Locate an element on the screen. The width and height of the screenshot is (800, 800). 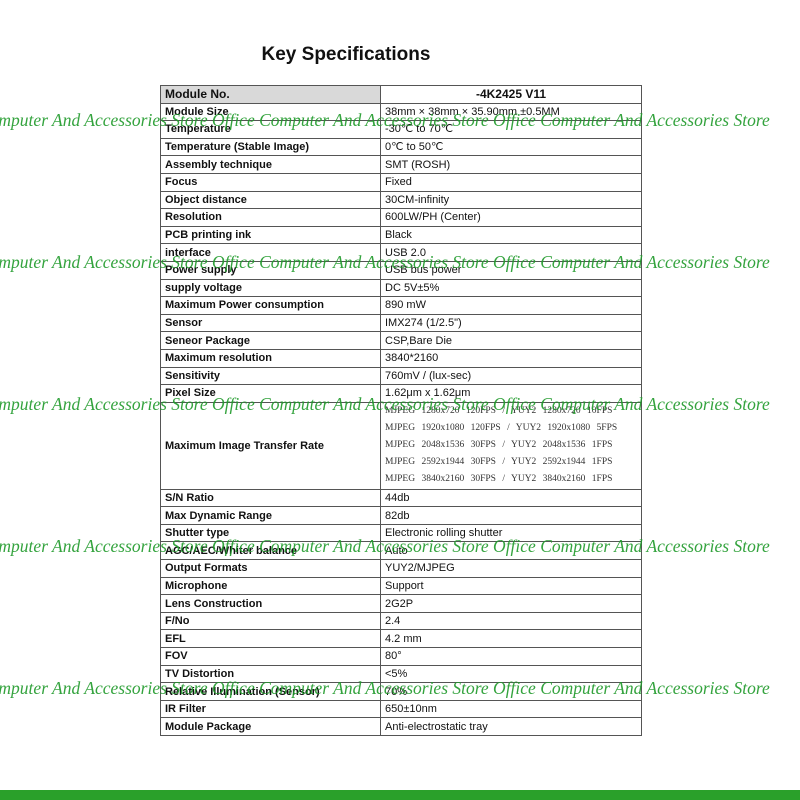
spec-label: Assembly technique is located at coordinates (270, 164).